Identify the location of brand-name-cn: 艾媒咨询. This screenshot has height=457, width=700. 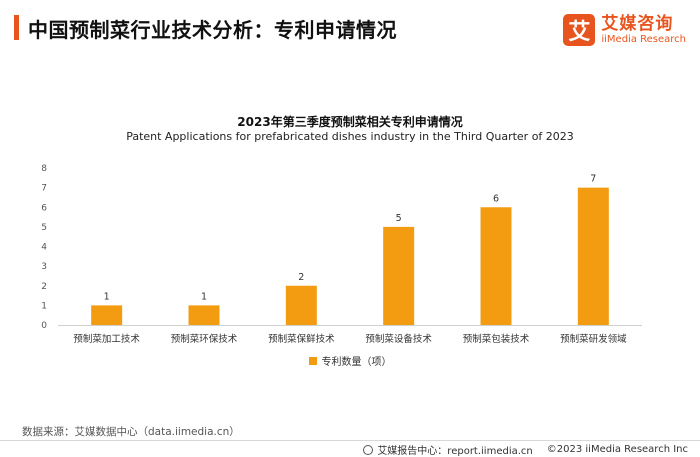
(637, 24).